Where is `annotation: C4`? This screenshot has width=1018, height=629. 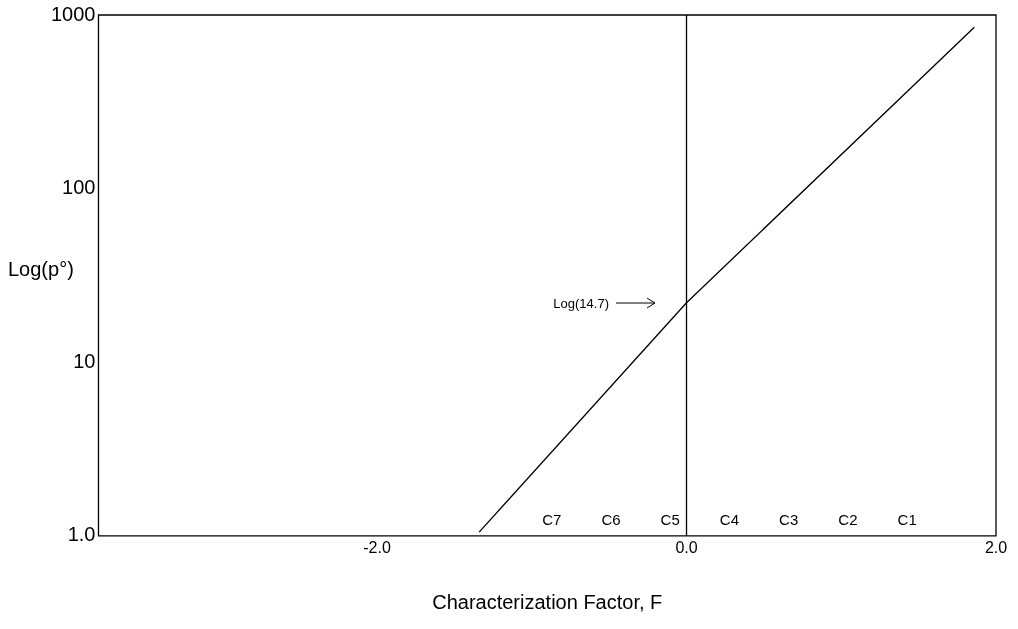
annotation: C4 is located at coordinates (729, 520).